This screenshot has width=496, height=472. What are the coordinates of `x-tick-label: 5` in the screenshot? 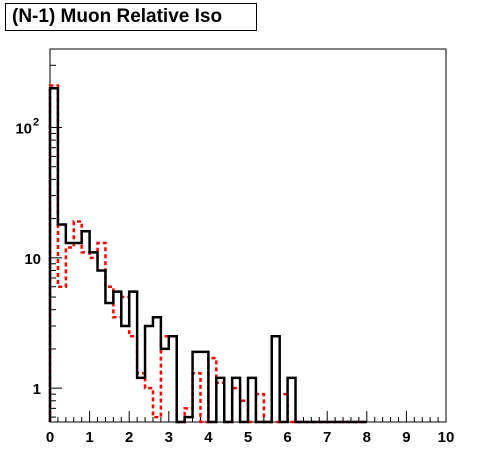 It's located at (248, 437).